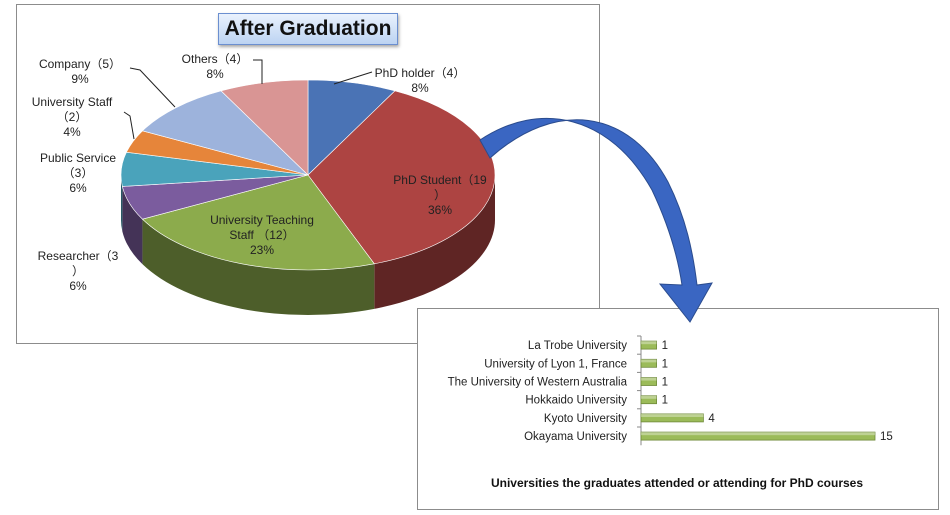  Describe the element at coordinates (886, 437) in the screenshot. I see `bar-value-label: 15` at that location.